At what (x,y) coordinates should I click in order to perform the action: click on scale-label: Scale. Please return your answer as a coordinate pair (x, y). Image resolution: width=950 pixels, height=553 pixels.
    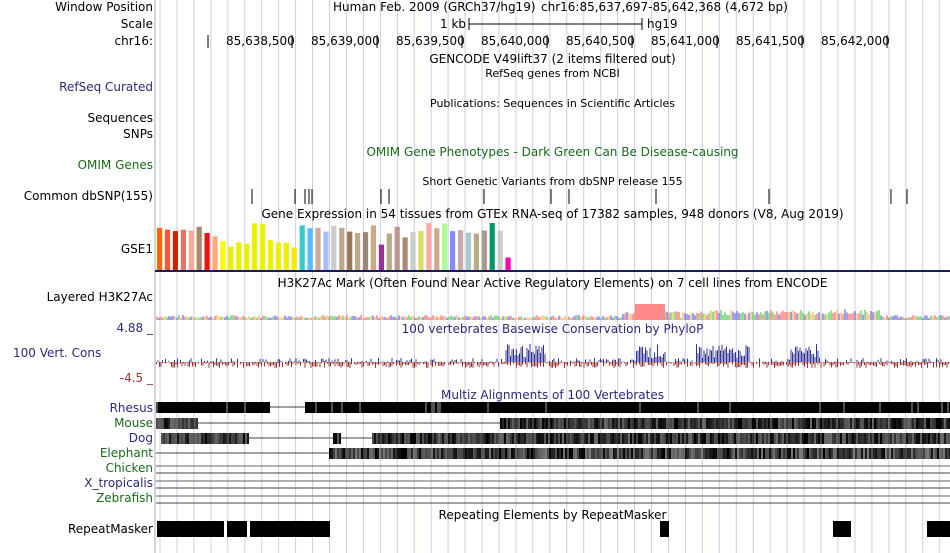
    Looking at the image, I should click on (136, 24).